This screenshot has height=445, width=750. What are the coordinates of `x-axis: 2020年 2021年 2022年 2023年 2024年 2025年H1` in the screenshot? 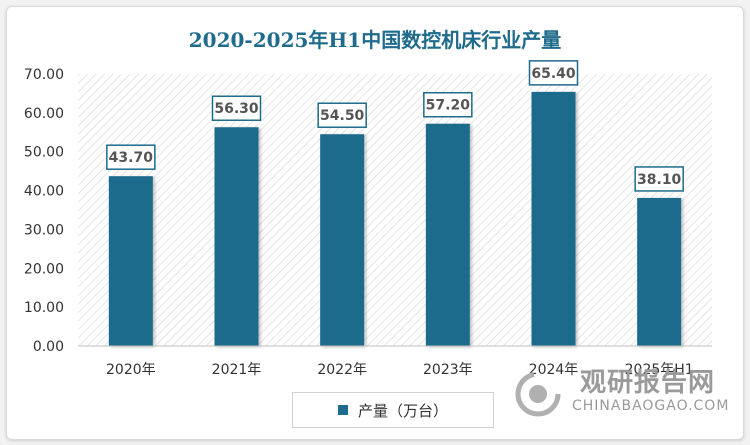 It's located at (395, 361).